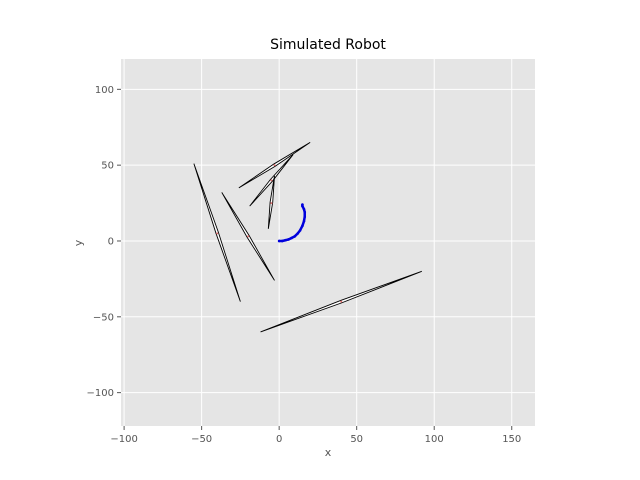 Image resolution: width=640 pixels, height=480 pixels. What do you see at coordinates (356, 439) in the screenshot?
I see `x-tick-label: 50` at bounding box center [356, 439].